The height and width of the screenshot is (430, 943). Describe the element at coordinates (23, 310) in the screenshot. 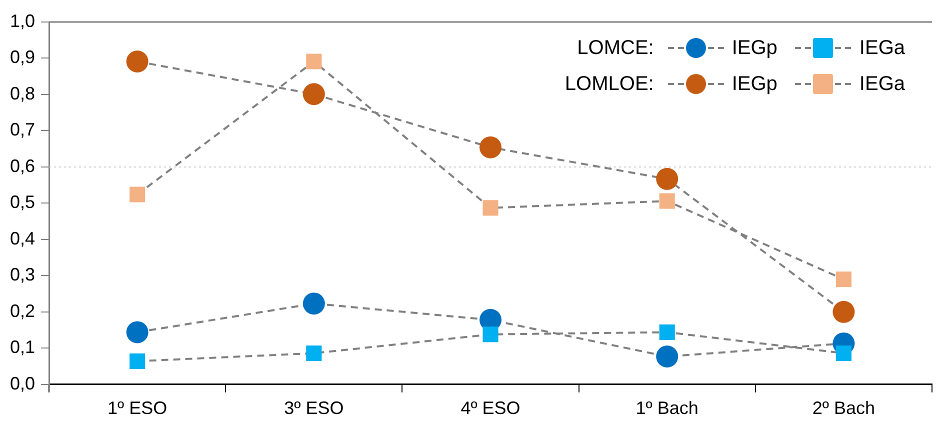

I see `y-tick-label: 0,2` at that location.